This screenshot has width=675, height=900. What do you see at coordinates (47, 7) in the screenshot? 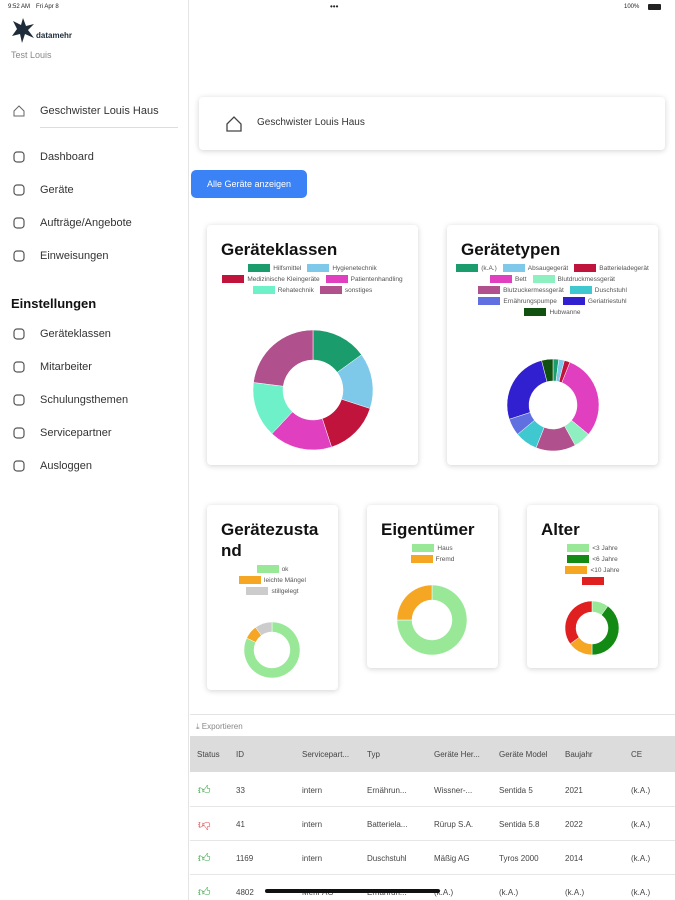
I see `date: Fri Apr 8` at bounding box center [47, 7].